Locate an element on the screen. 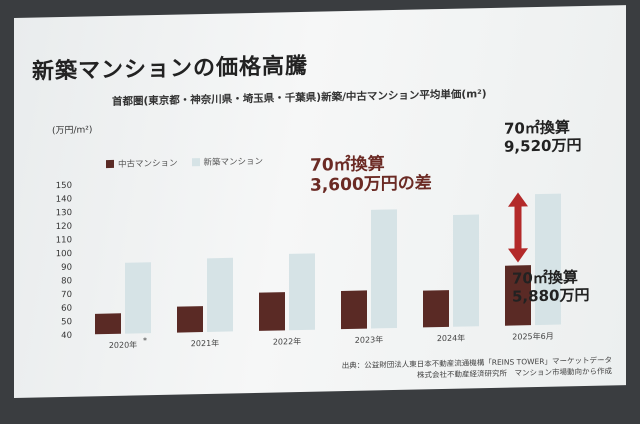 The width and height of the screenshot is (640, 424). x-tick-label: 2023年 is located at coordinates (369, 339).